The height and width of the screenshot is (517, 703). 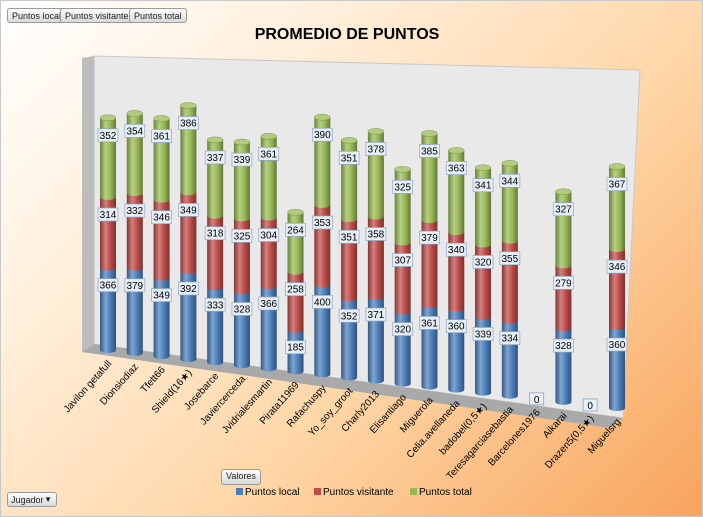 I want to click on svg-text: 264, so click(x=295, y=230).